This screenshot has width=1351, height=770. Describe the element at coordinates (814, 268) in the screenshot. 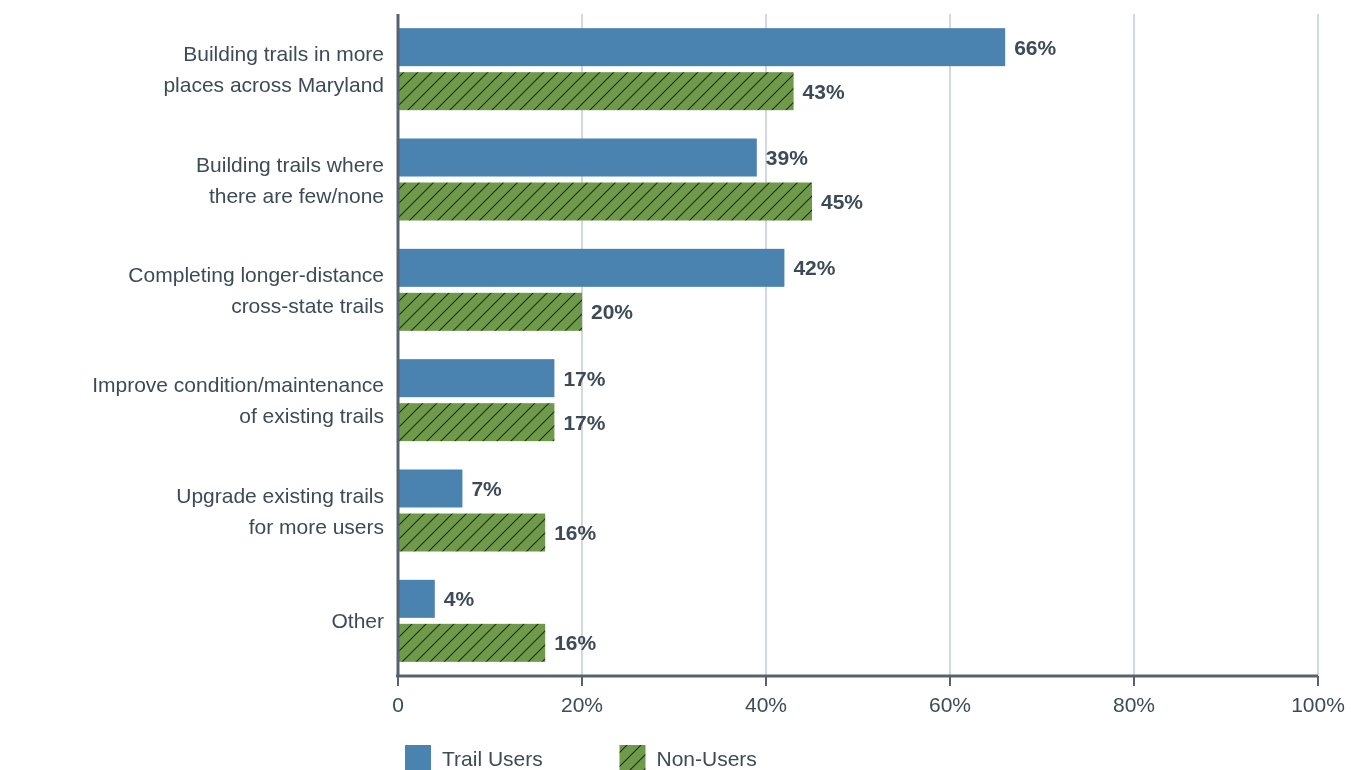

I see `data-label: 42%` at that location.